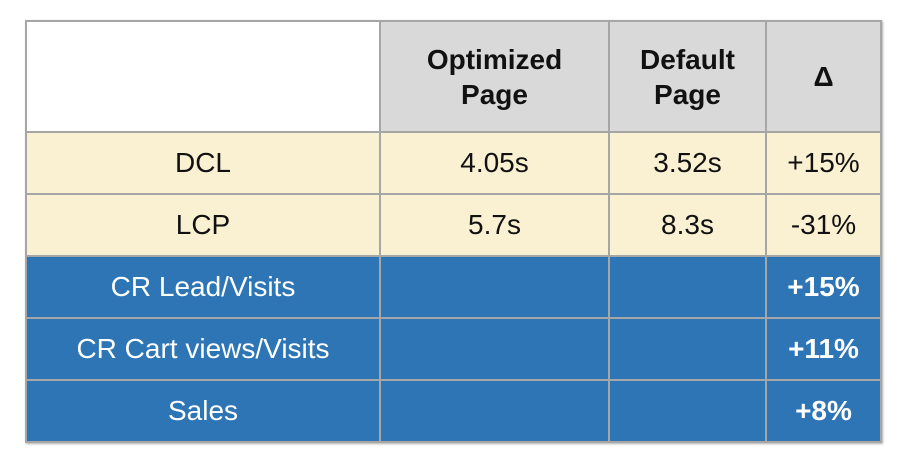  I want to click on column-header-optimized-page: Optimized Page, so click(494, 76).